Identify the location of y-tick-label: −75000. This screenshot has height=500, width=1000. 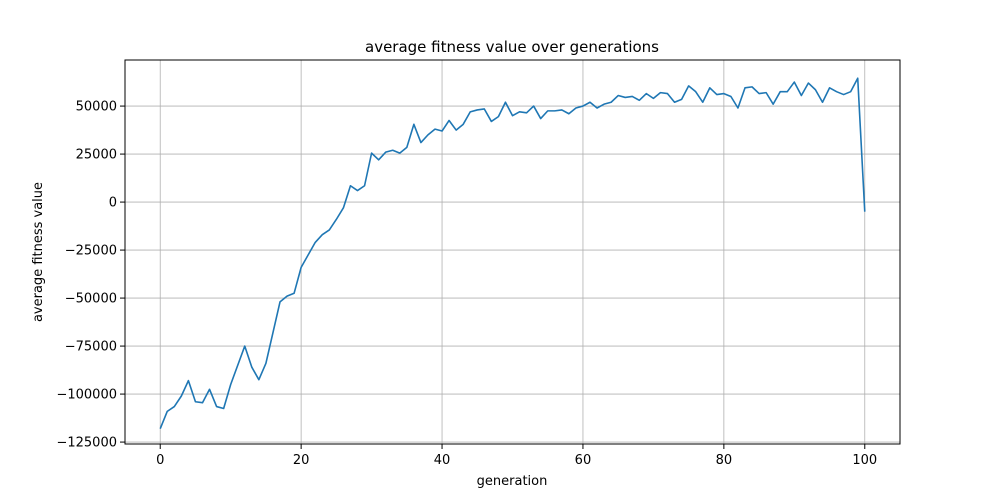
(91, 347).